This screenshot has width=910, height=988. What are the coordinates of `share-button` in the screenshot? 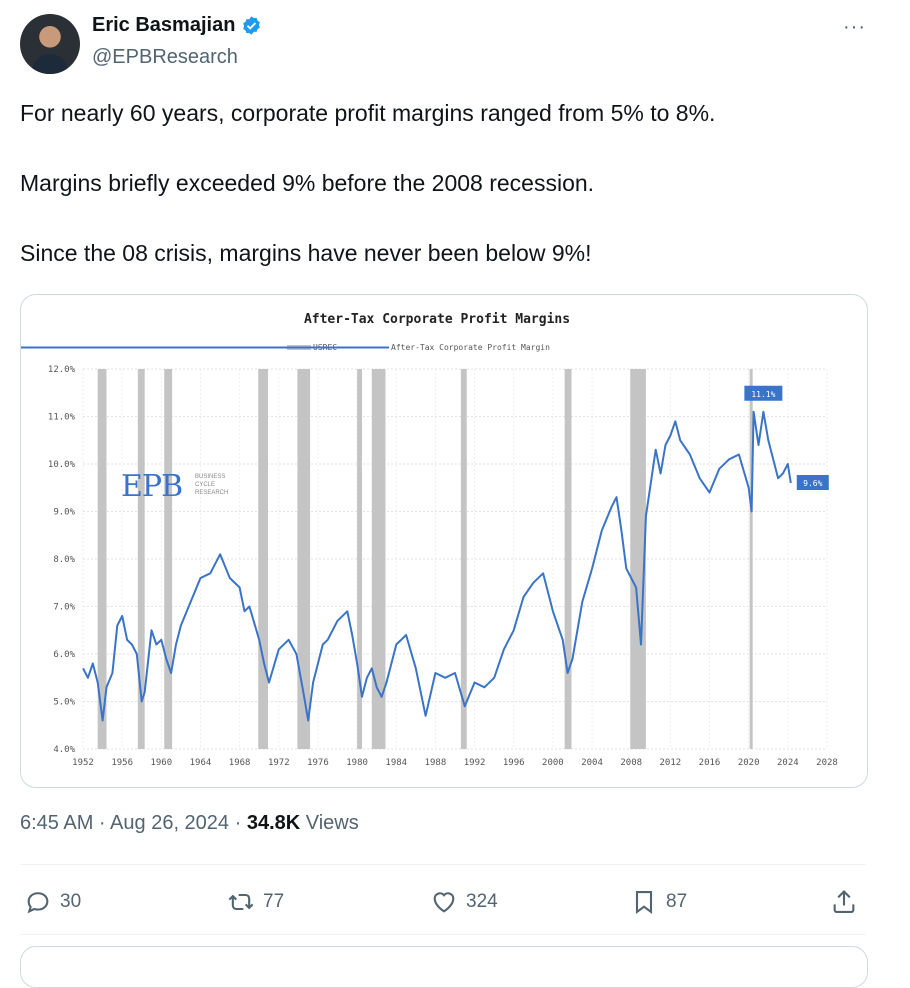 It's located at (844, 902).